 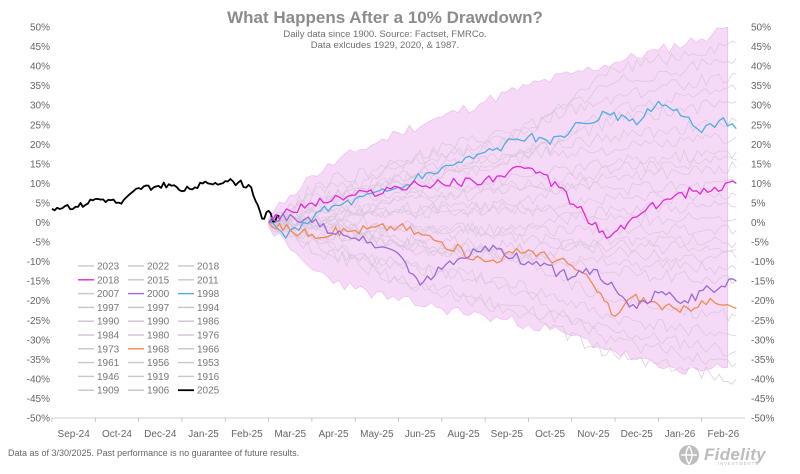 What do you see at coordinates (108, 267) in the screenshot?
I see `legend-label: 2023` at bounding box center [108, 267].